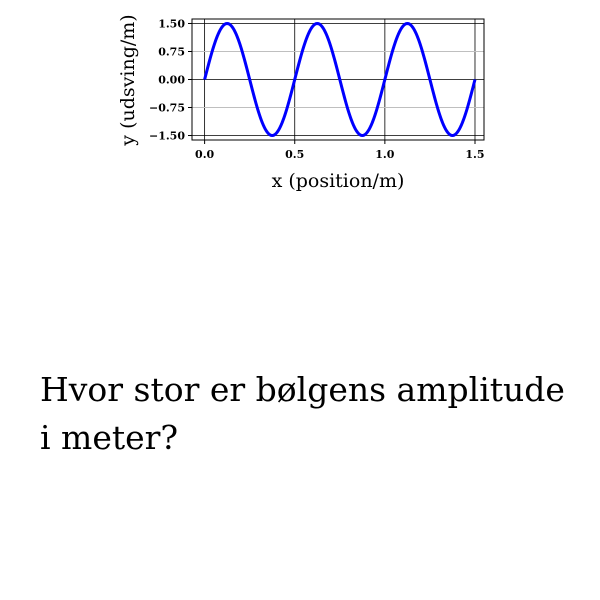 This screenshot has height=600, width=600. I want to click on wave-series-line, so click(340, 79).